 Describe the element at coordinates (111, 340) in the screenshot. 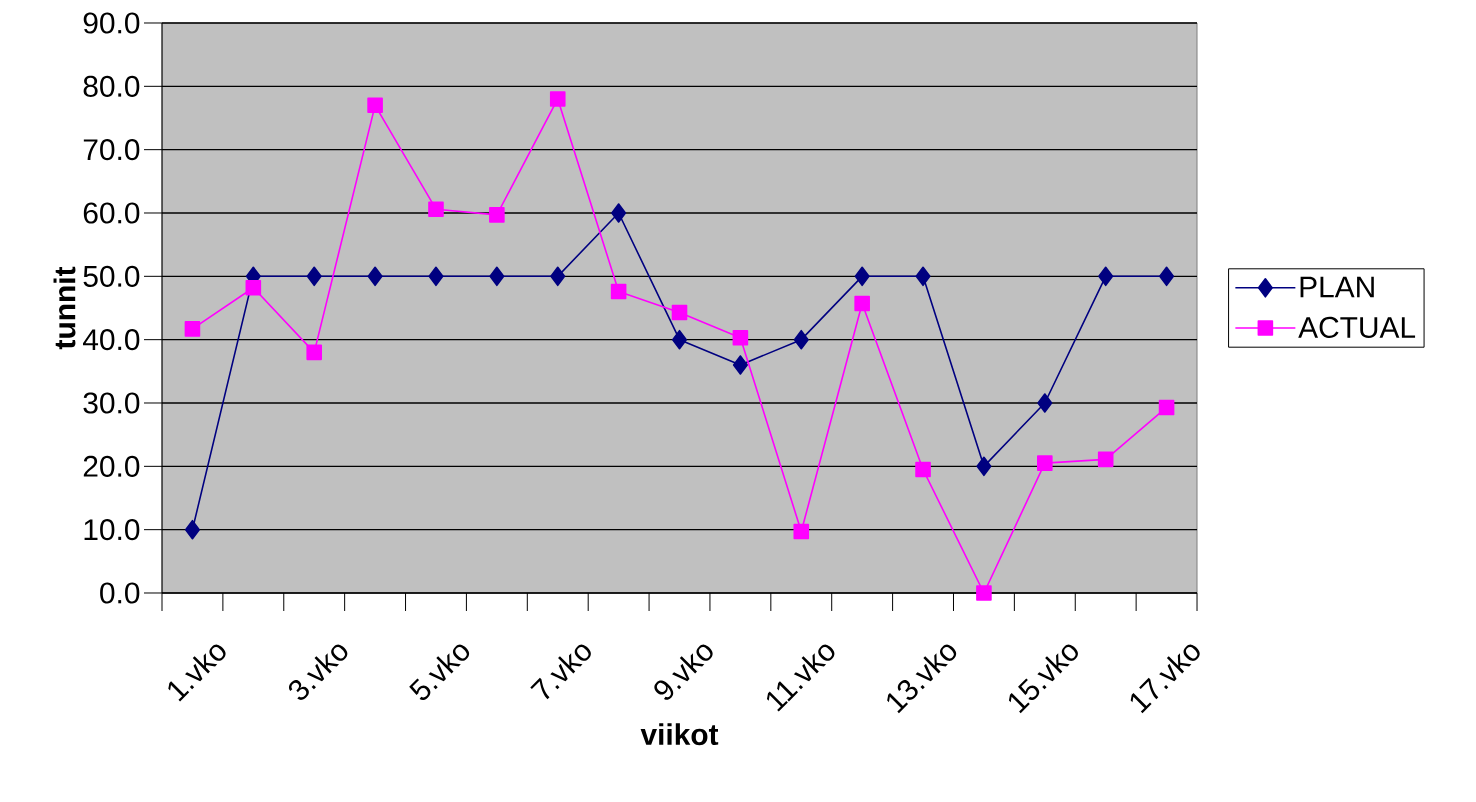

I see `y-tick-label: 40.0` at that location.